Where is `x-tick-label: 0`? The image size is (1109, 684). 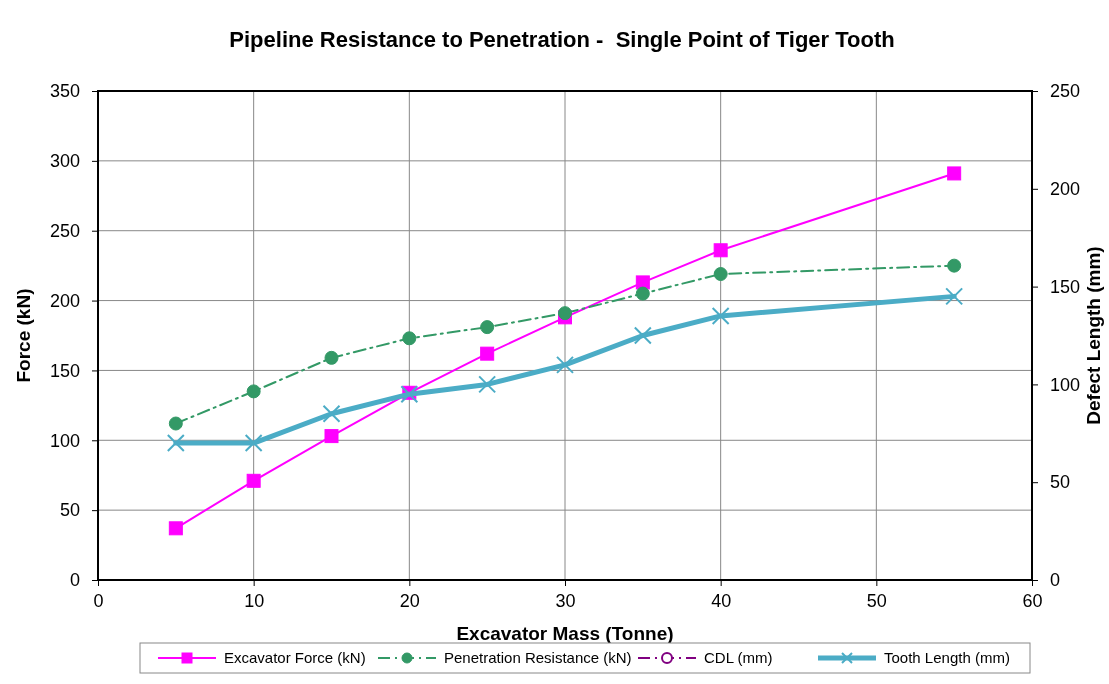 x-tick-label: 0 is located at coordinates (98, 601).